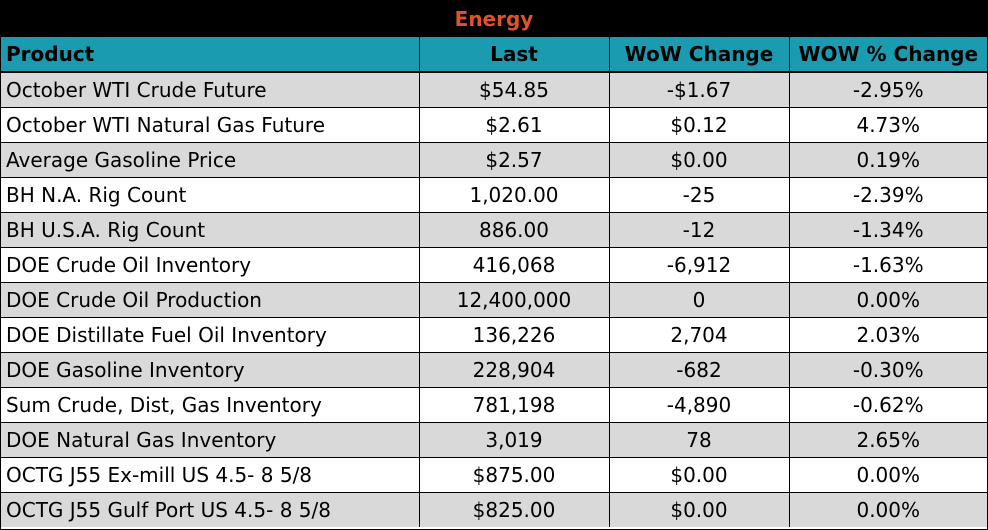 The height and width of the screenshot is (530, 988). I want to click on product-cell: BH N.A. Rig Count, so click(210, 195).